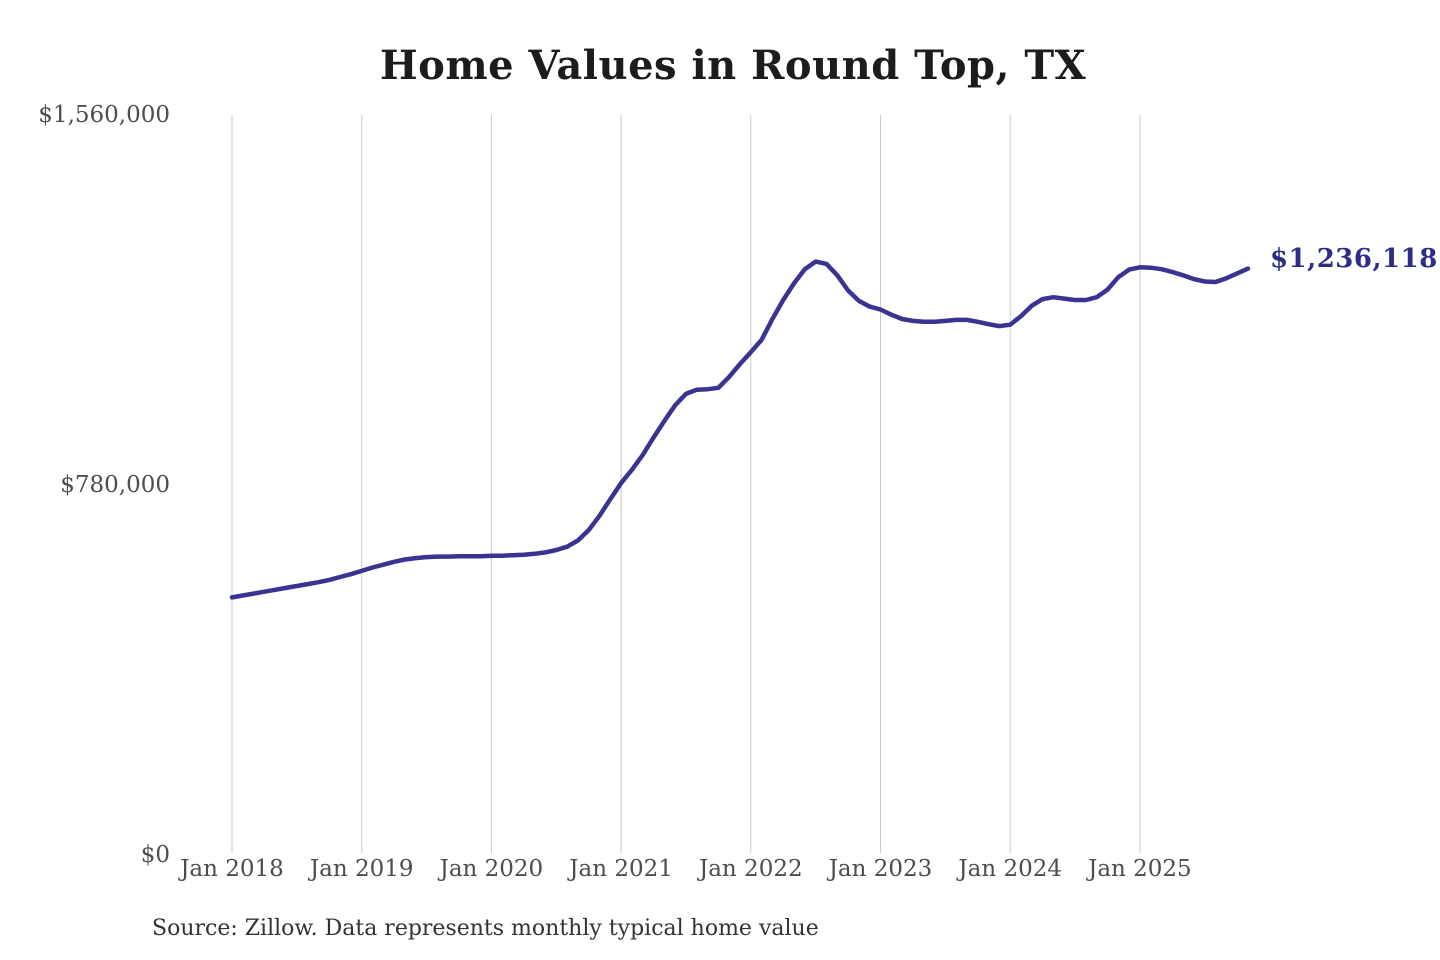 The height and width of the screenshot is (960, 1440). Describe the element at coordinates (1353, 258) in the screenshot. I see `latest-value-label: $1,236,118` at that location.